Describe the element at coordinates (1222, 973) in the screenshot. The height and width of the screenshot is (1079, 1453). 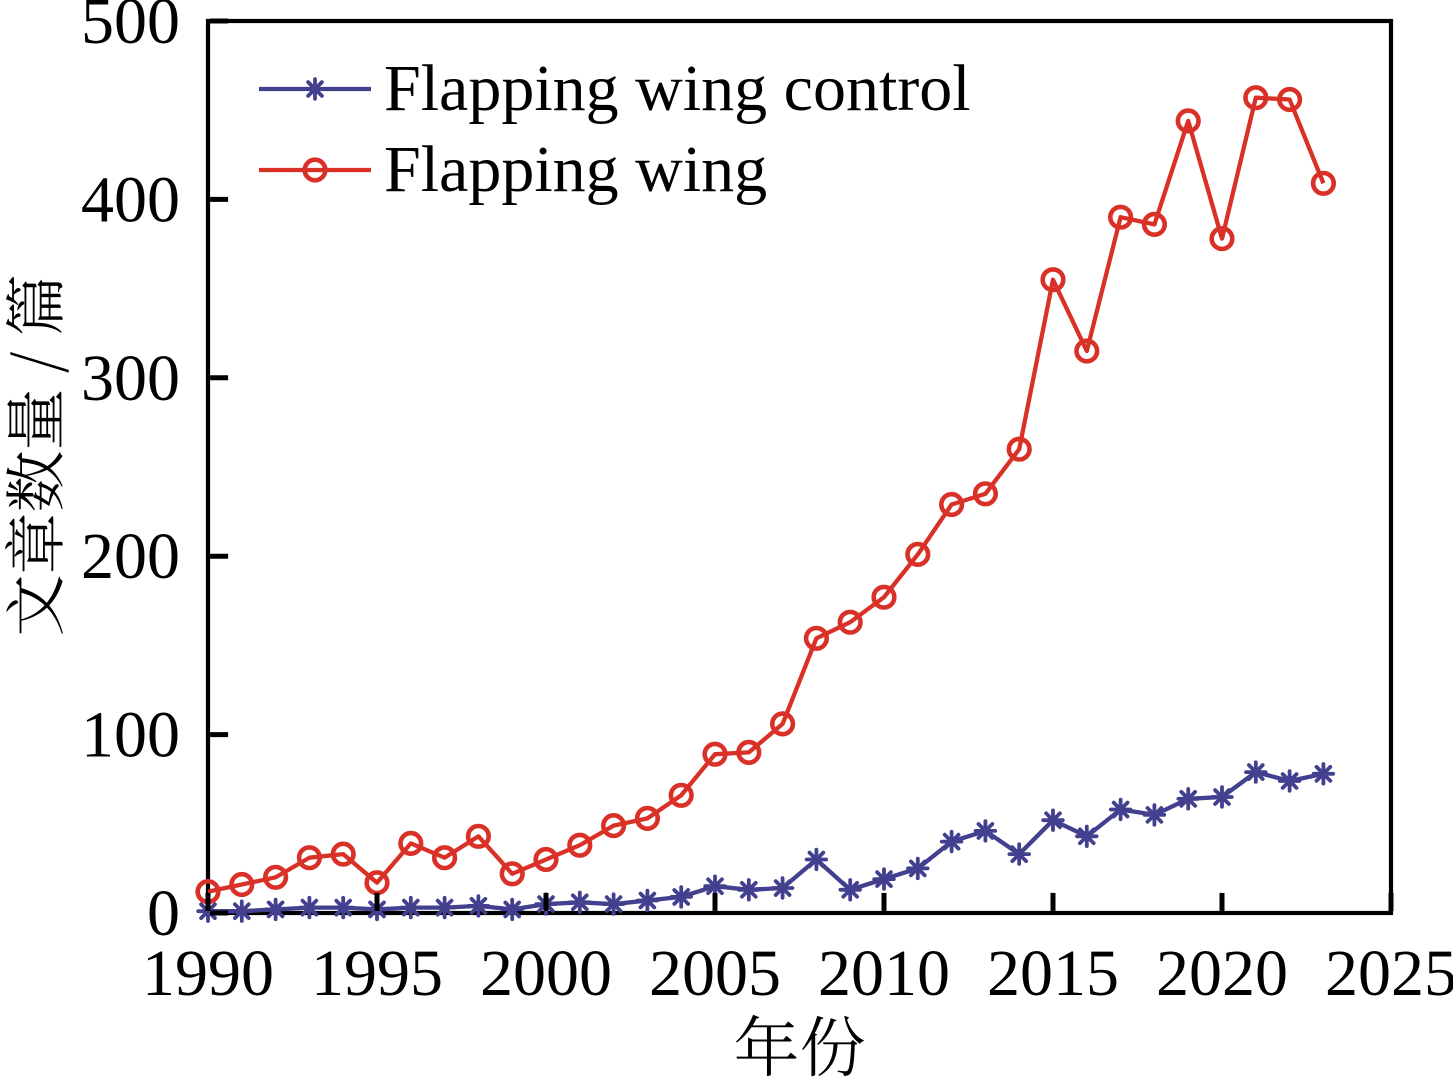
I see `svg-text: 2020` at that location.